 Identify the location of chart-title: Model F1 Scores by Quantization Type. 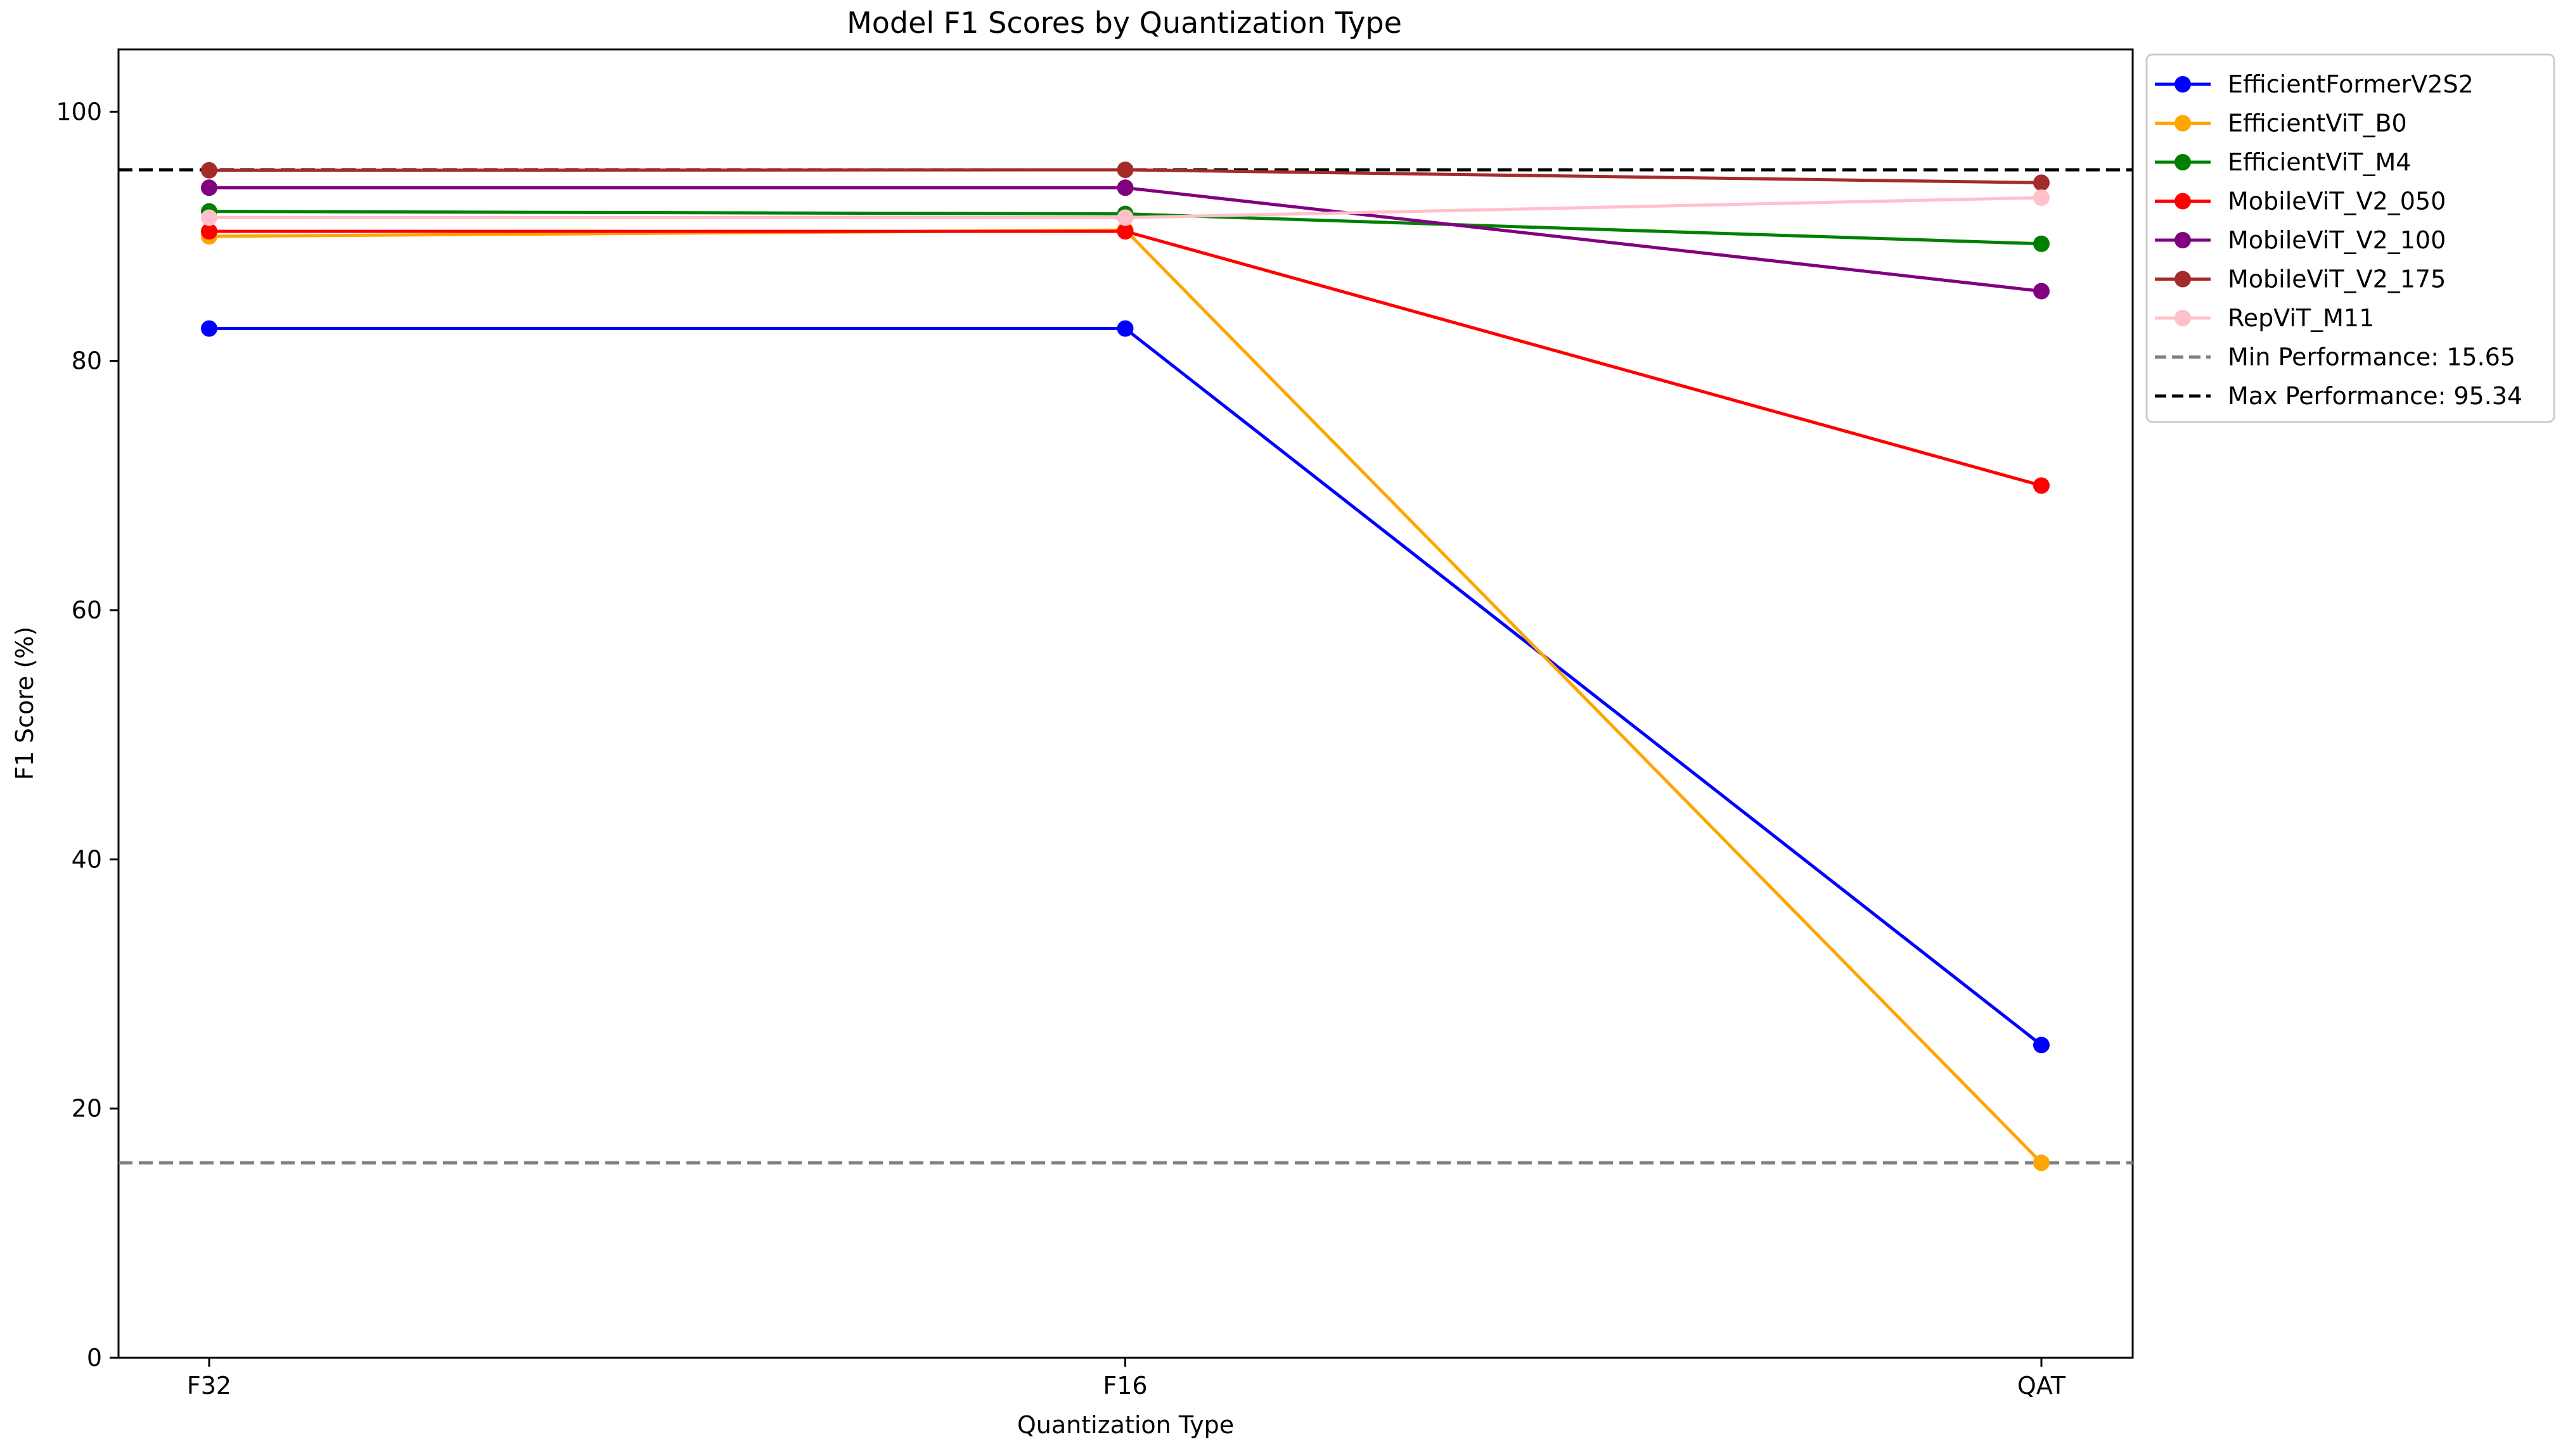
(1124, 23).